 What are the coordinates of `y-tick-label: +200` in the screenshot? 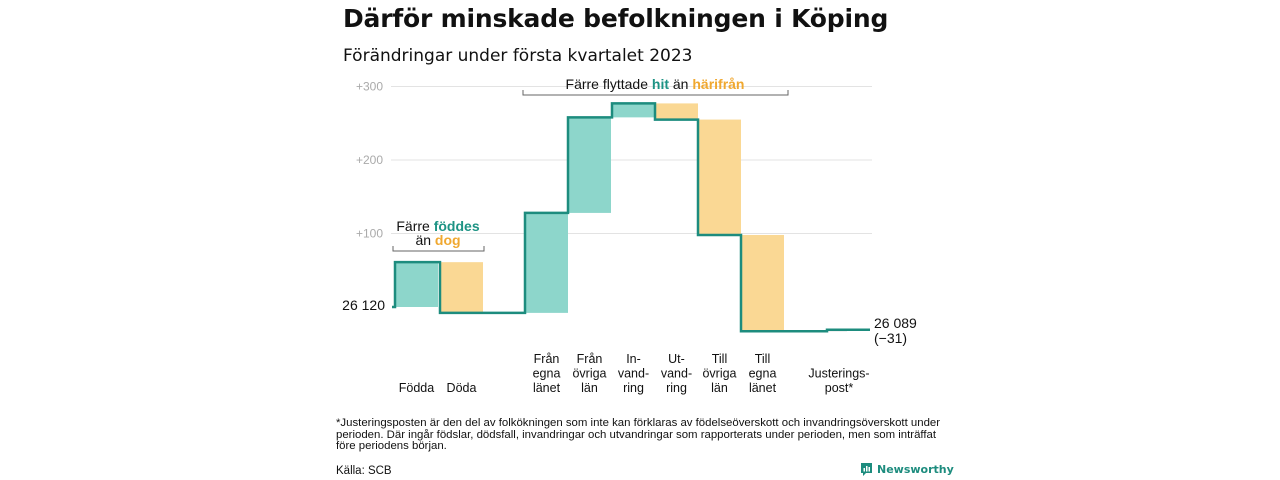 It's located at (369, 160).